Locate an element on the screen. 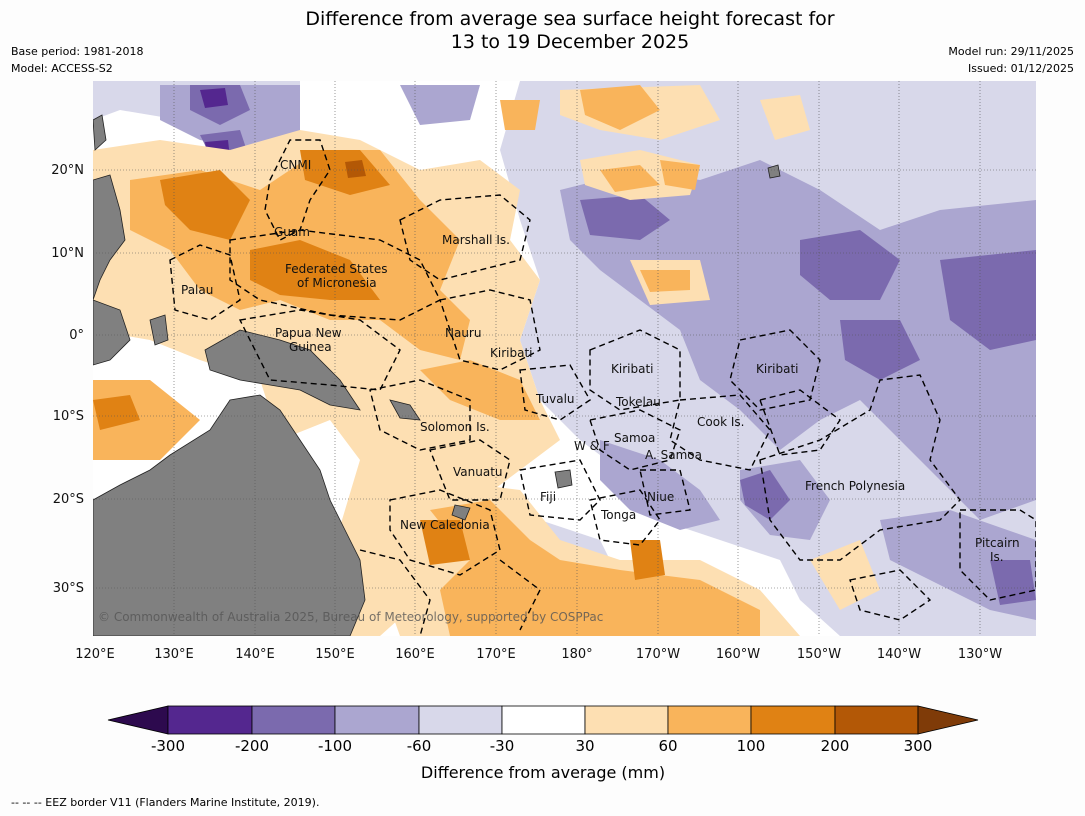  label-cnmi: CNMI is located at coordinates (295, 165).